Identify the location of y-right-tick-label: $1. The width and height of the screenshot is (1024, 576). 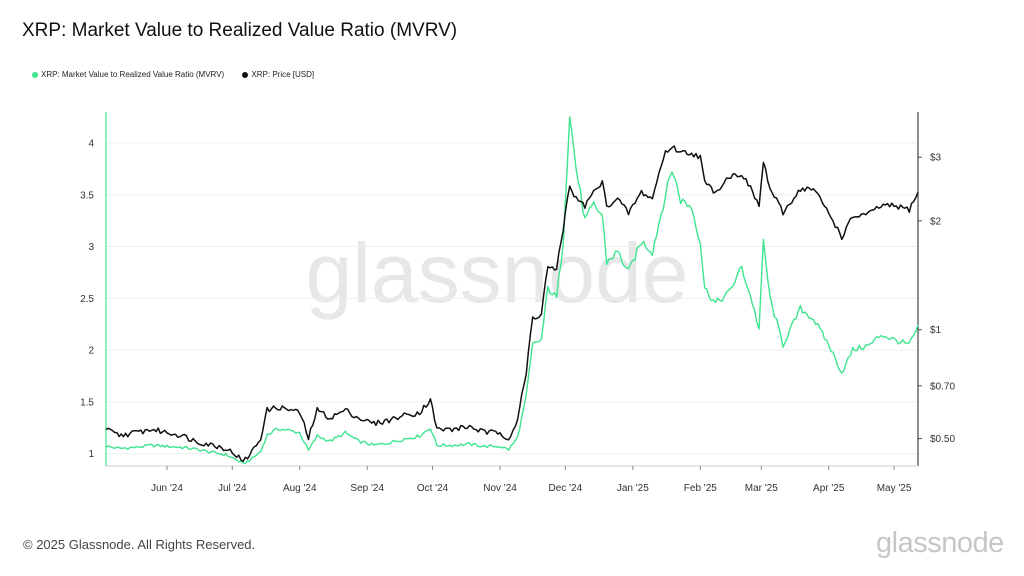
(936, 330).